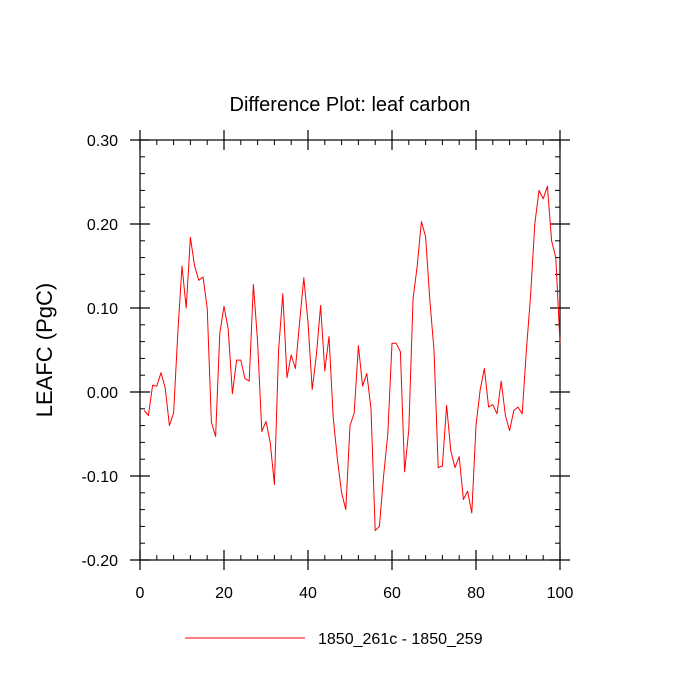  I want to click on legend: 1850_261c - 1850_259, so click(334, 639).